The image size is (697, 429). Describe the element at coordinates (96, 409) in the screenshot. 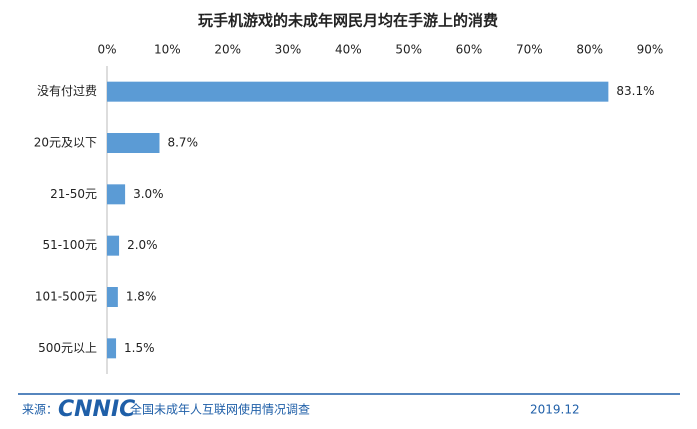

I see `logo: CNNIC` at that location.